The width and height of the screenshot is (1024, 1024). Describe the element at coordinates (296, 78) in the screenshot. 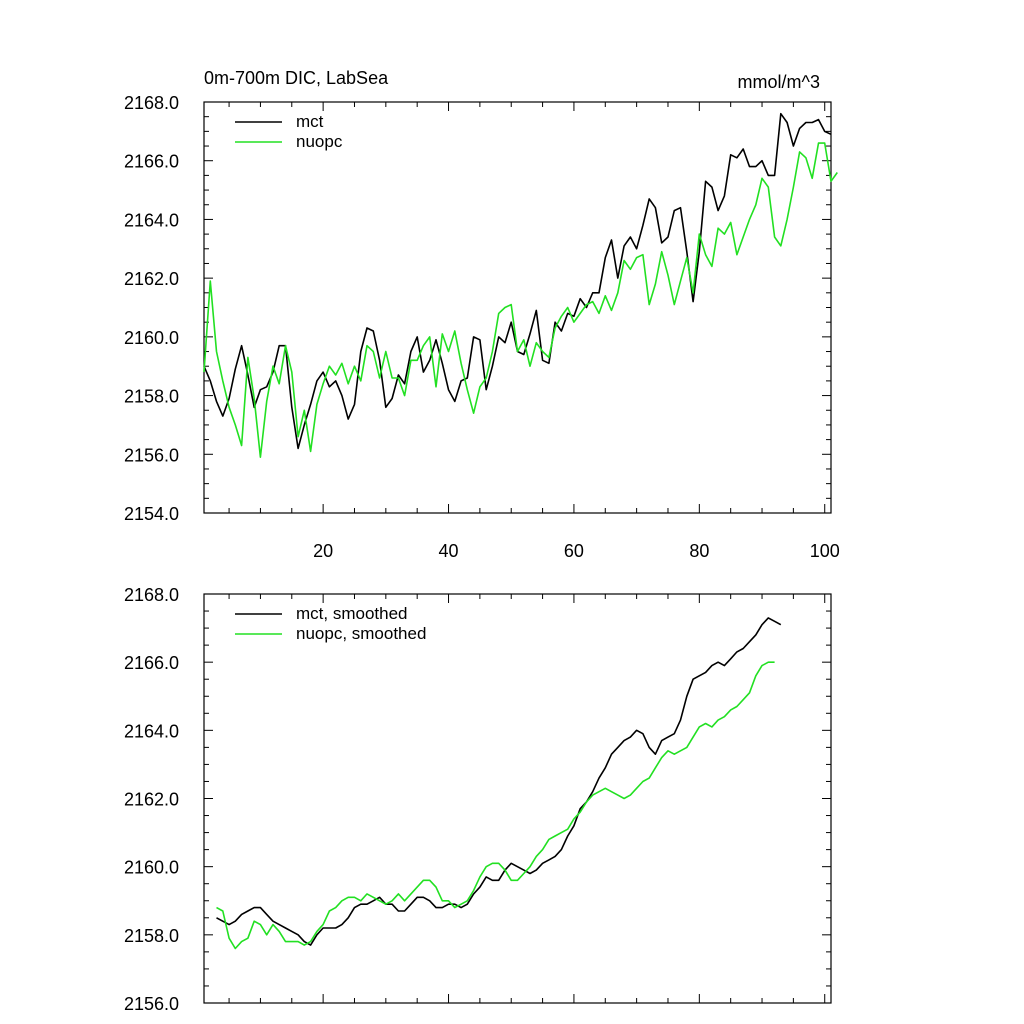

I see `chart-title: 0m-700m DIC, LabSea` at that location.